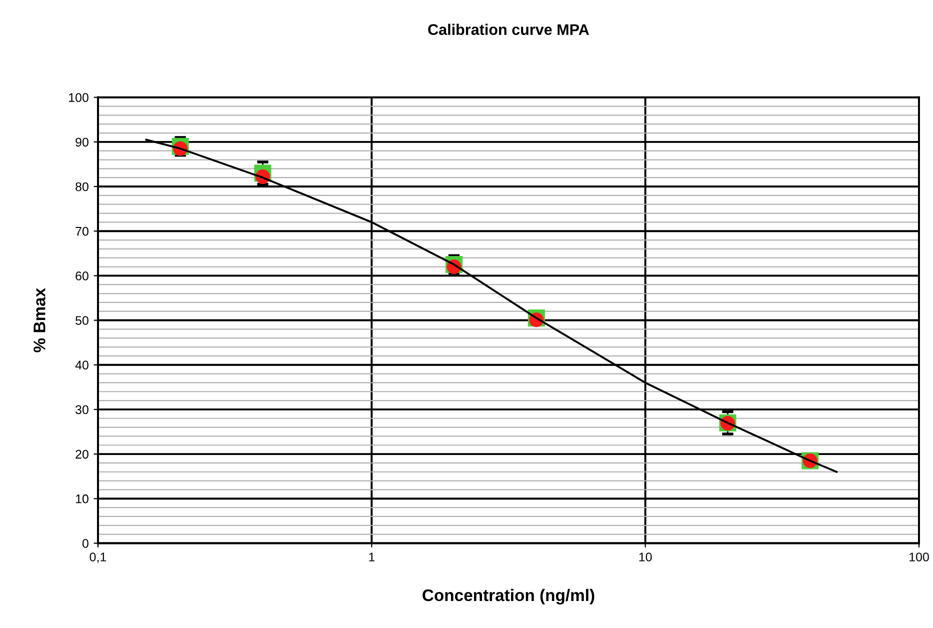 The image size is (933, 628). I want to click on y-tick-label: 40, so click(81, 365).